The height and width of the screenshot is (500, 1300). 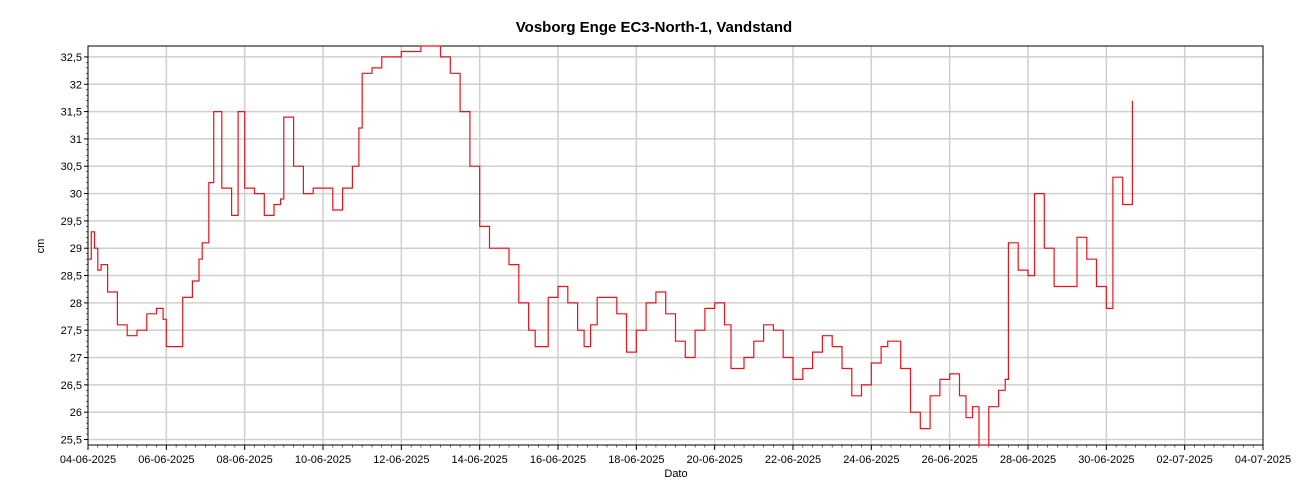 What do you see at coordinates (1185, 460) in the screenshot?
I see `x-tick-label: 02-07-2025` at bounding box center [1185, 460].